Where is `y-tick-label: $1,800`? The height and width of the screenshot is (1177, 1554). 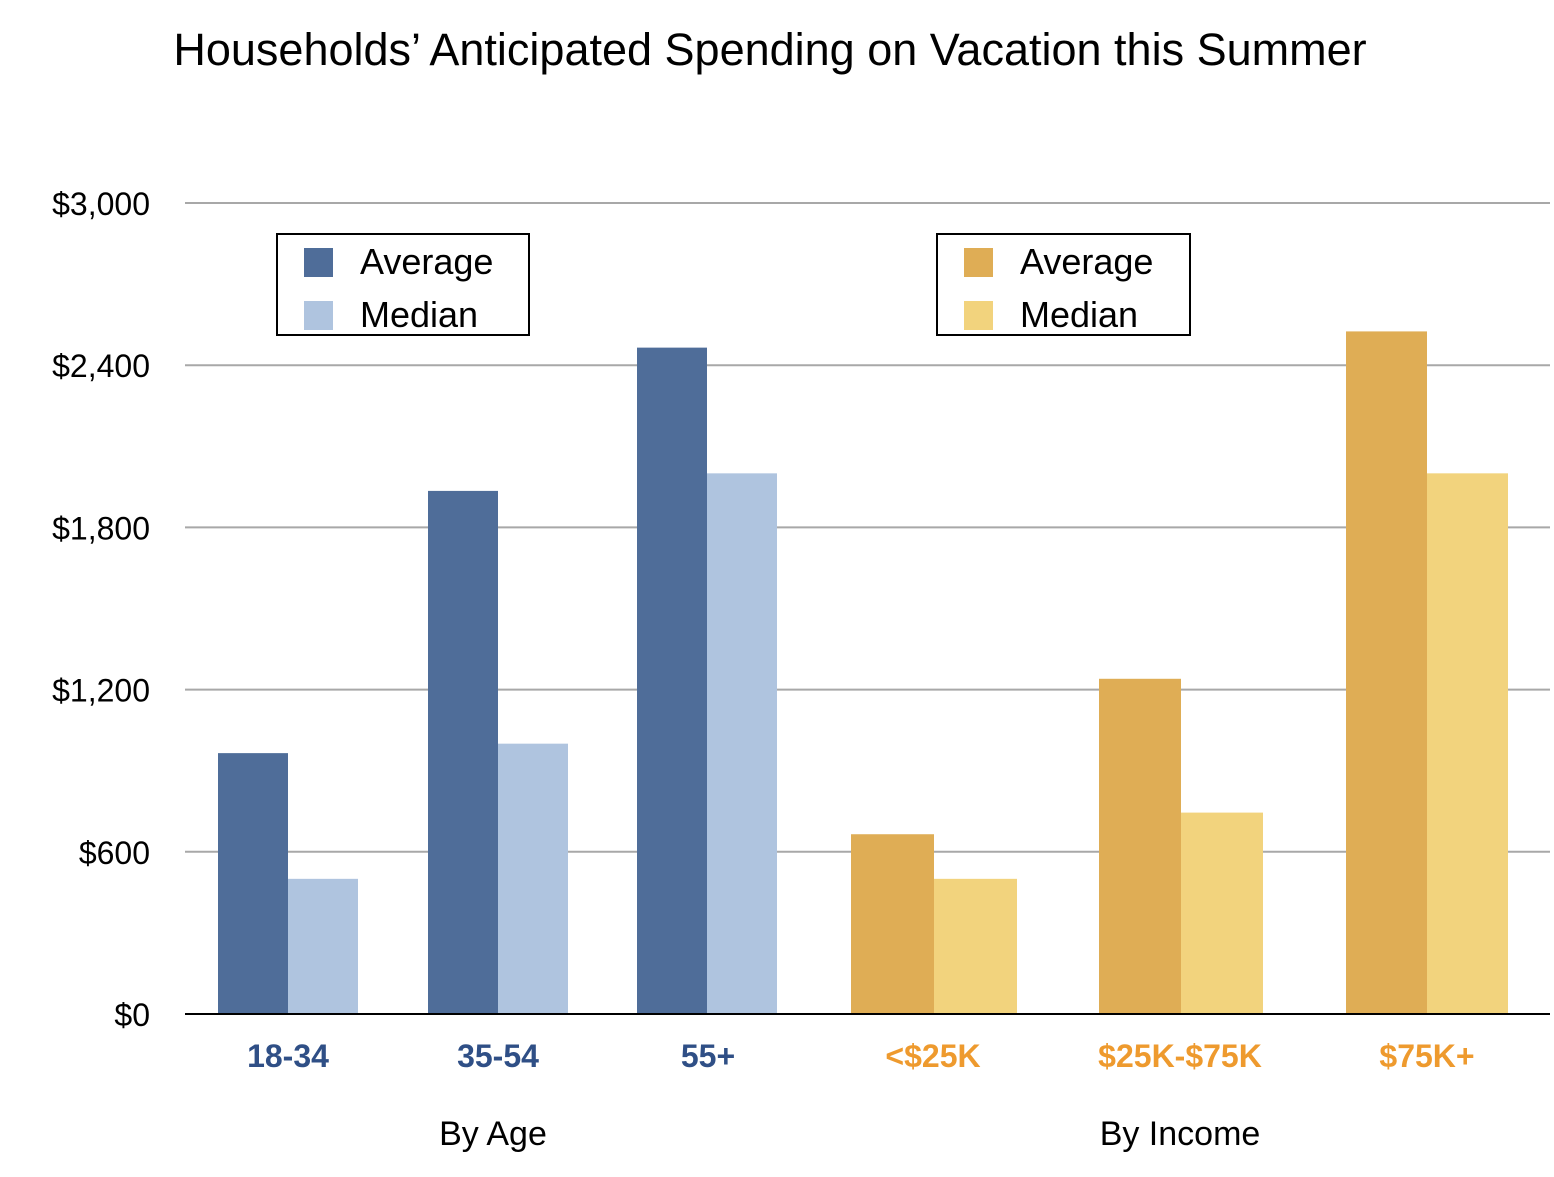
y-tick-label: $1,800 is located at coordinates (101, 528).